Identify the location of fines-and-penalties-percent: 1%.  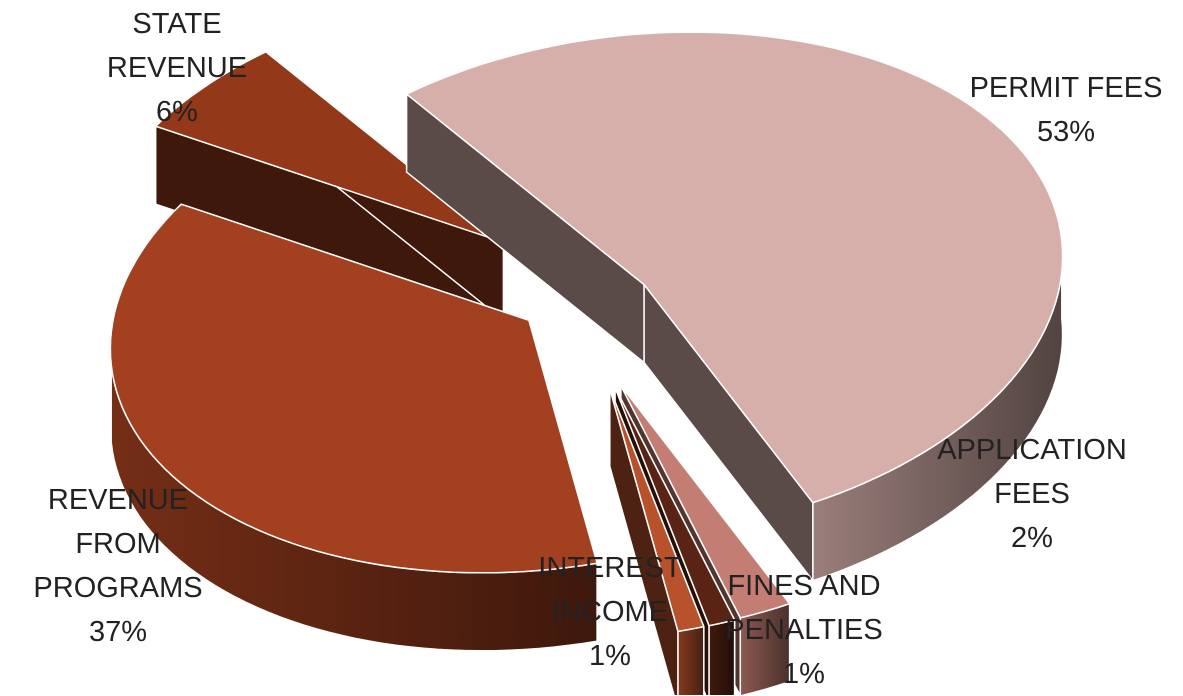
(804, 674).